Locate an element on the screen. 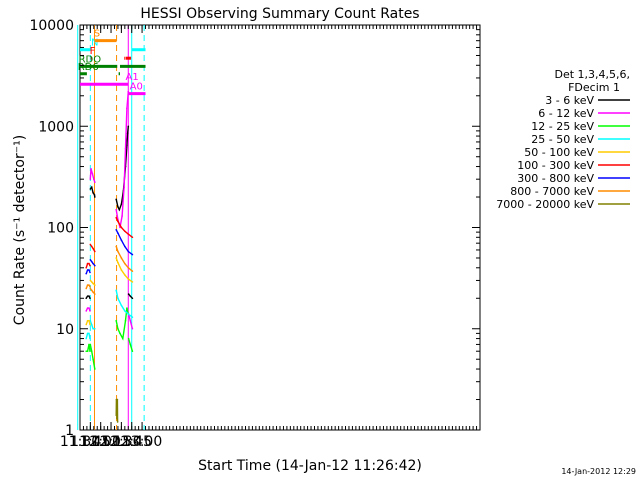 This screenshot has height=480, width=640. x-tick-label: 12:15 is located at coordinates (111, 442).